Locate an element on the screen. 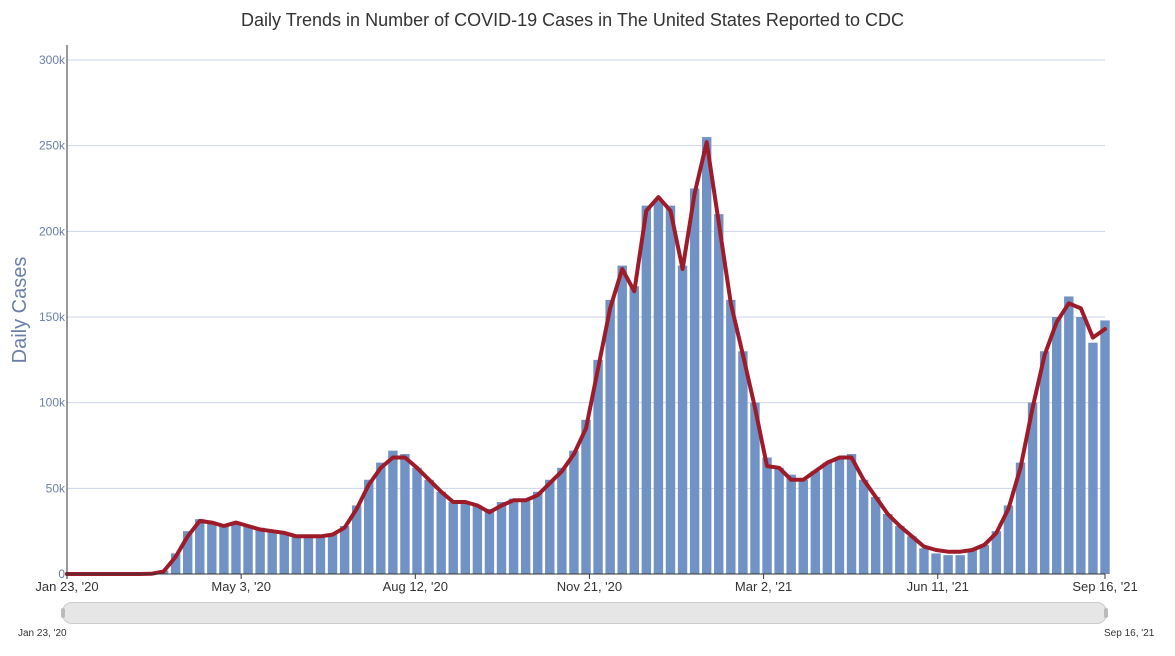 This screenshot has width=1175, height=656. y-axis-label: Daily Cases is located at coordinates (20, 310).